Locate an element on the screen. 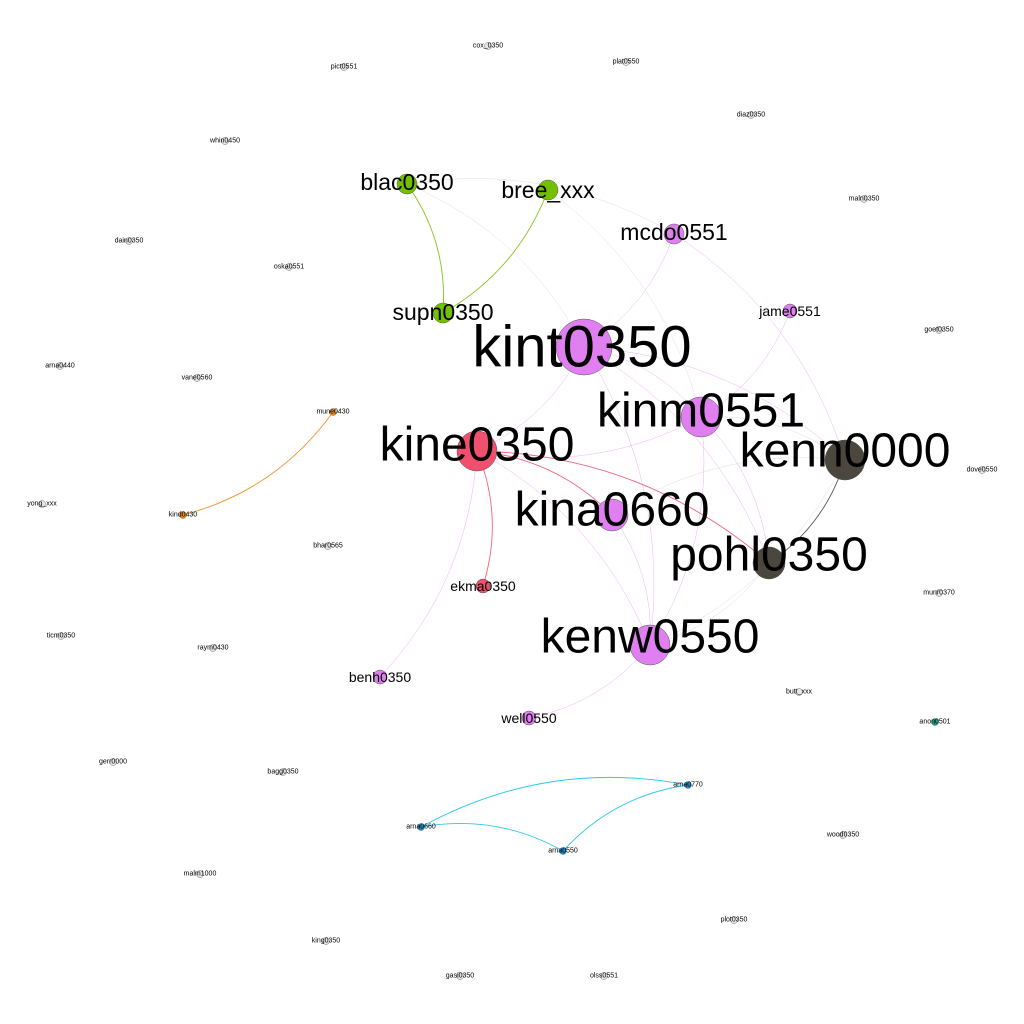  edge-kint0350-pohl0350 is located at coordinates (676, 455).